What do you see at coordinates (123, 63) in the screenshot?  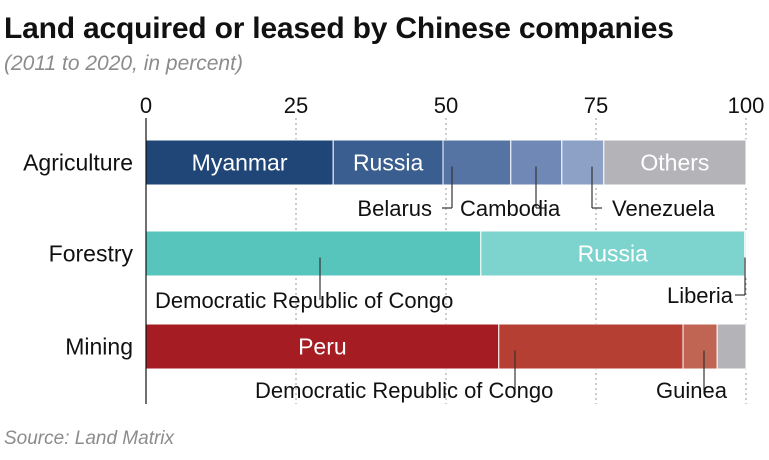 I see `chart-subtitle: (2011 to 2020, in percent)` at bounding box center [123, 63].